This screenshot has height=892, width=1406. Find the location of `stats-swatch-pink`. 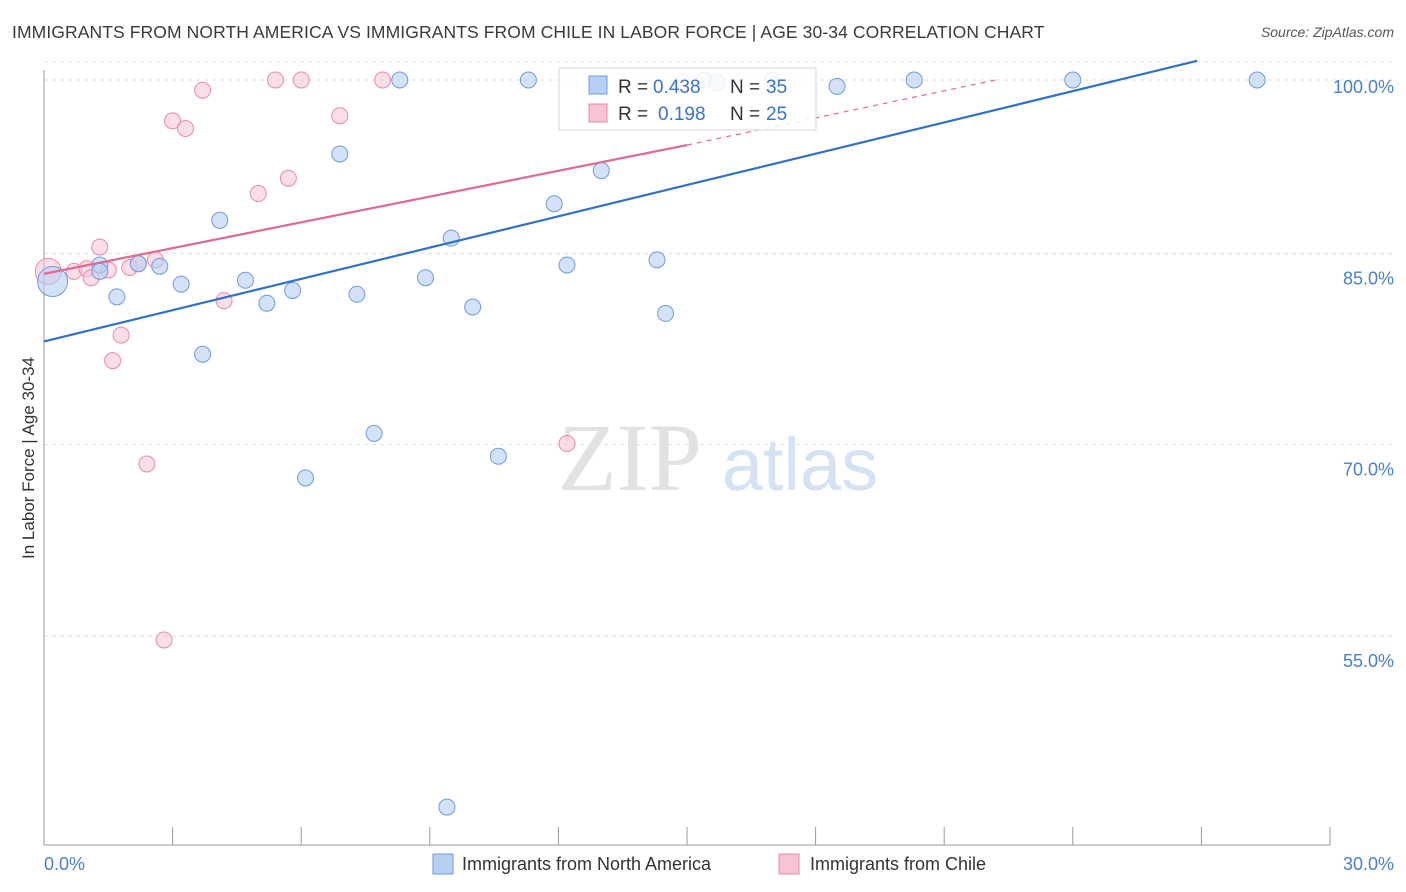

stats-swatch-pink is located at coordinates (598, 113).